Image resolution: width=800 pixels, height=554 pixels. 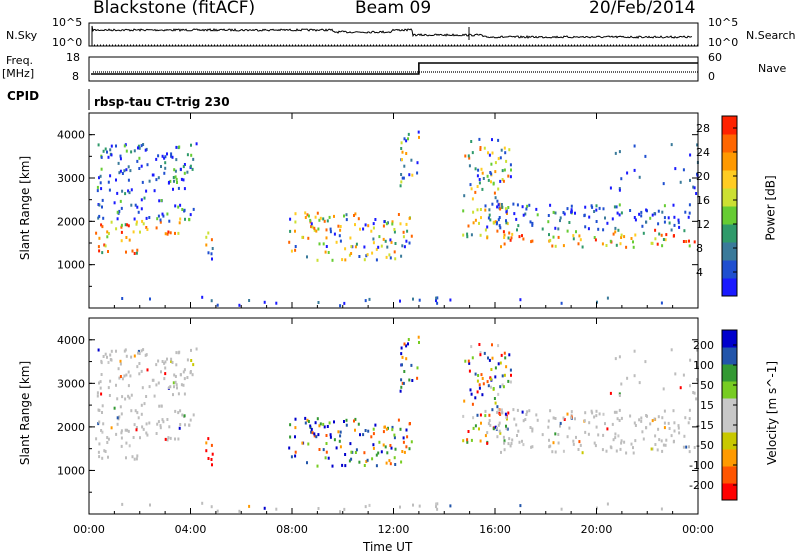 I want to click on power-colorbar-label: 4, so click(x=699, y=272).